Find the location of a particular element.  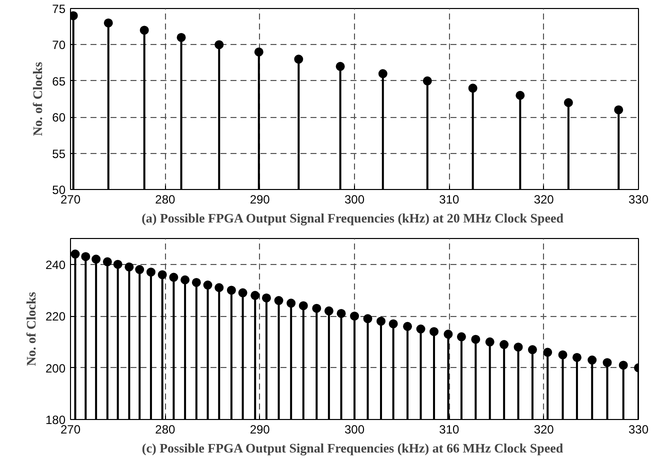

x-axis-title: (a) Possible FPGA Output Signal Frequencies (kHz) at 20 MHz Clock Speed is located at coordinates (353, 218).